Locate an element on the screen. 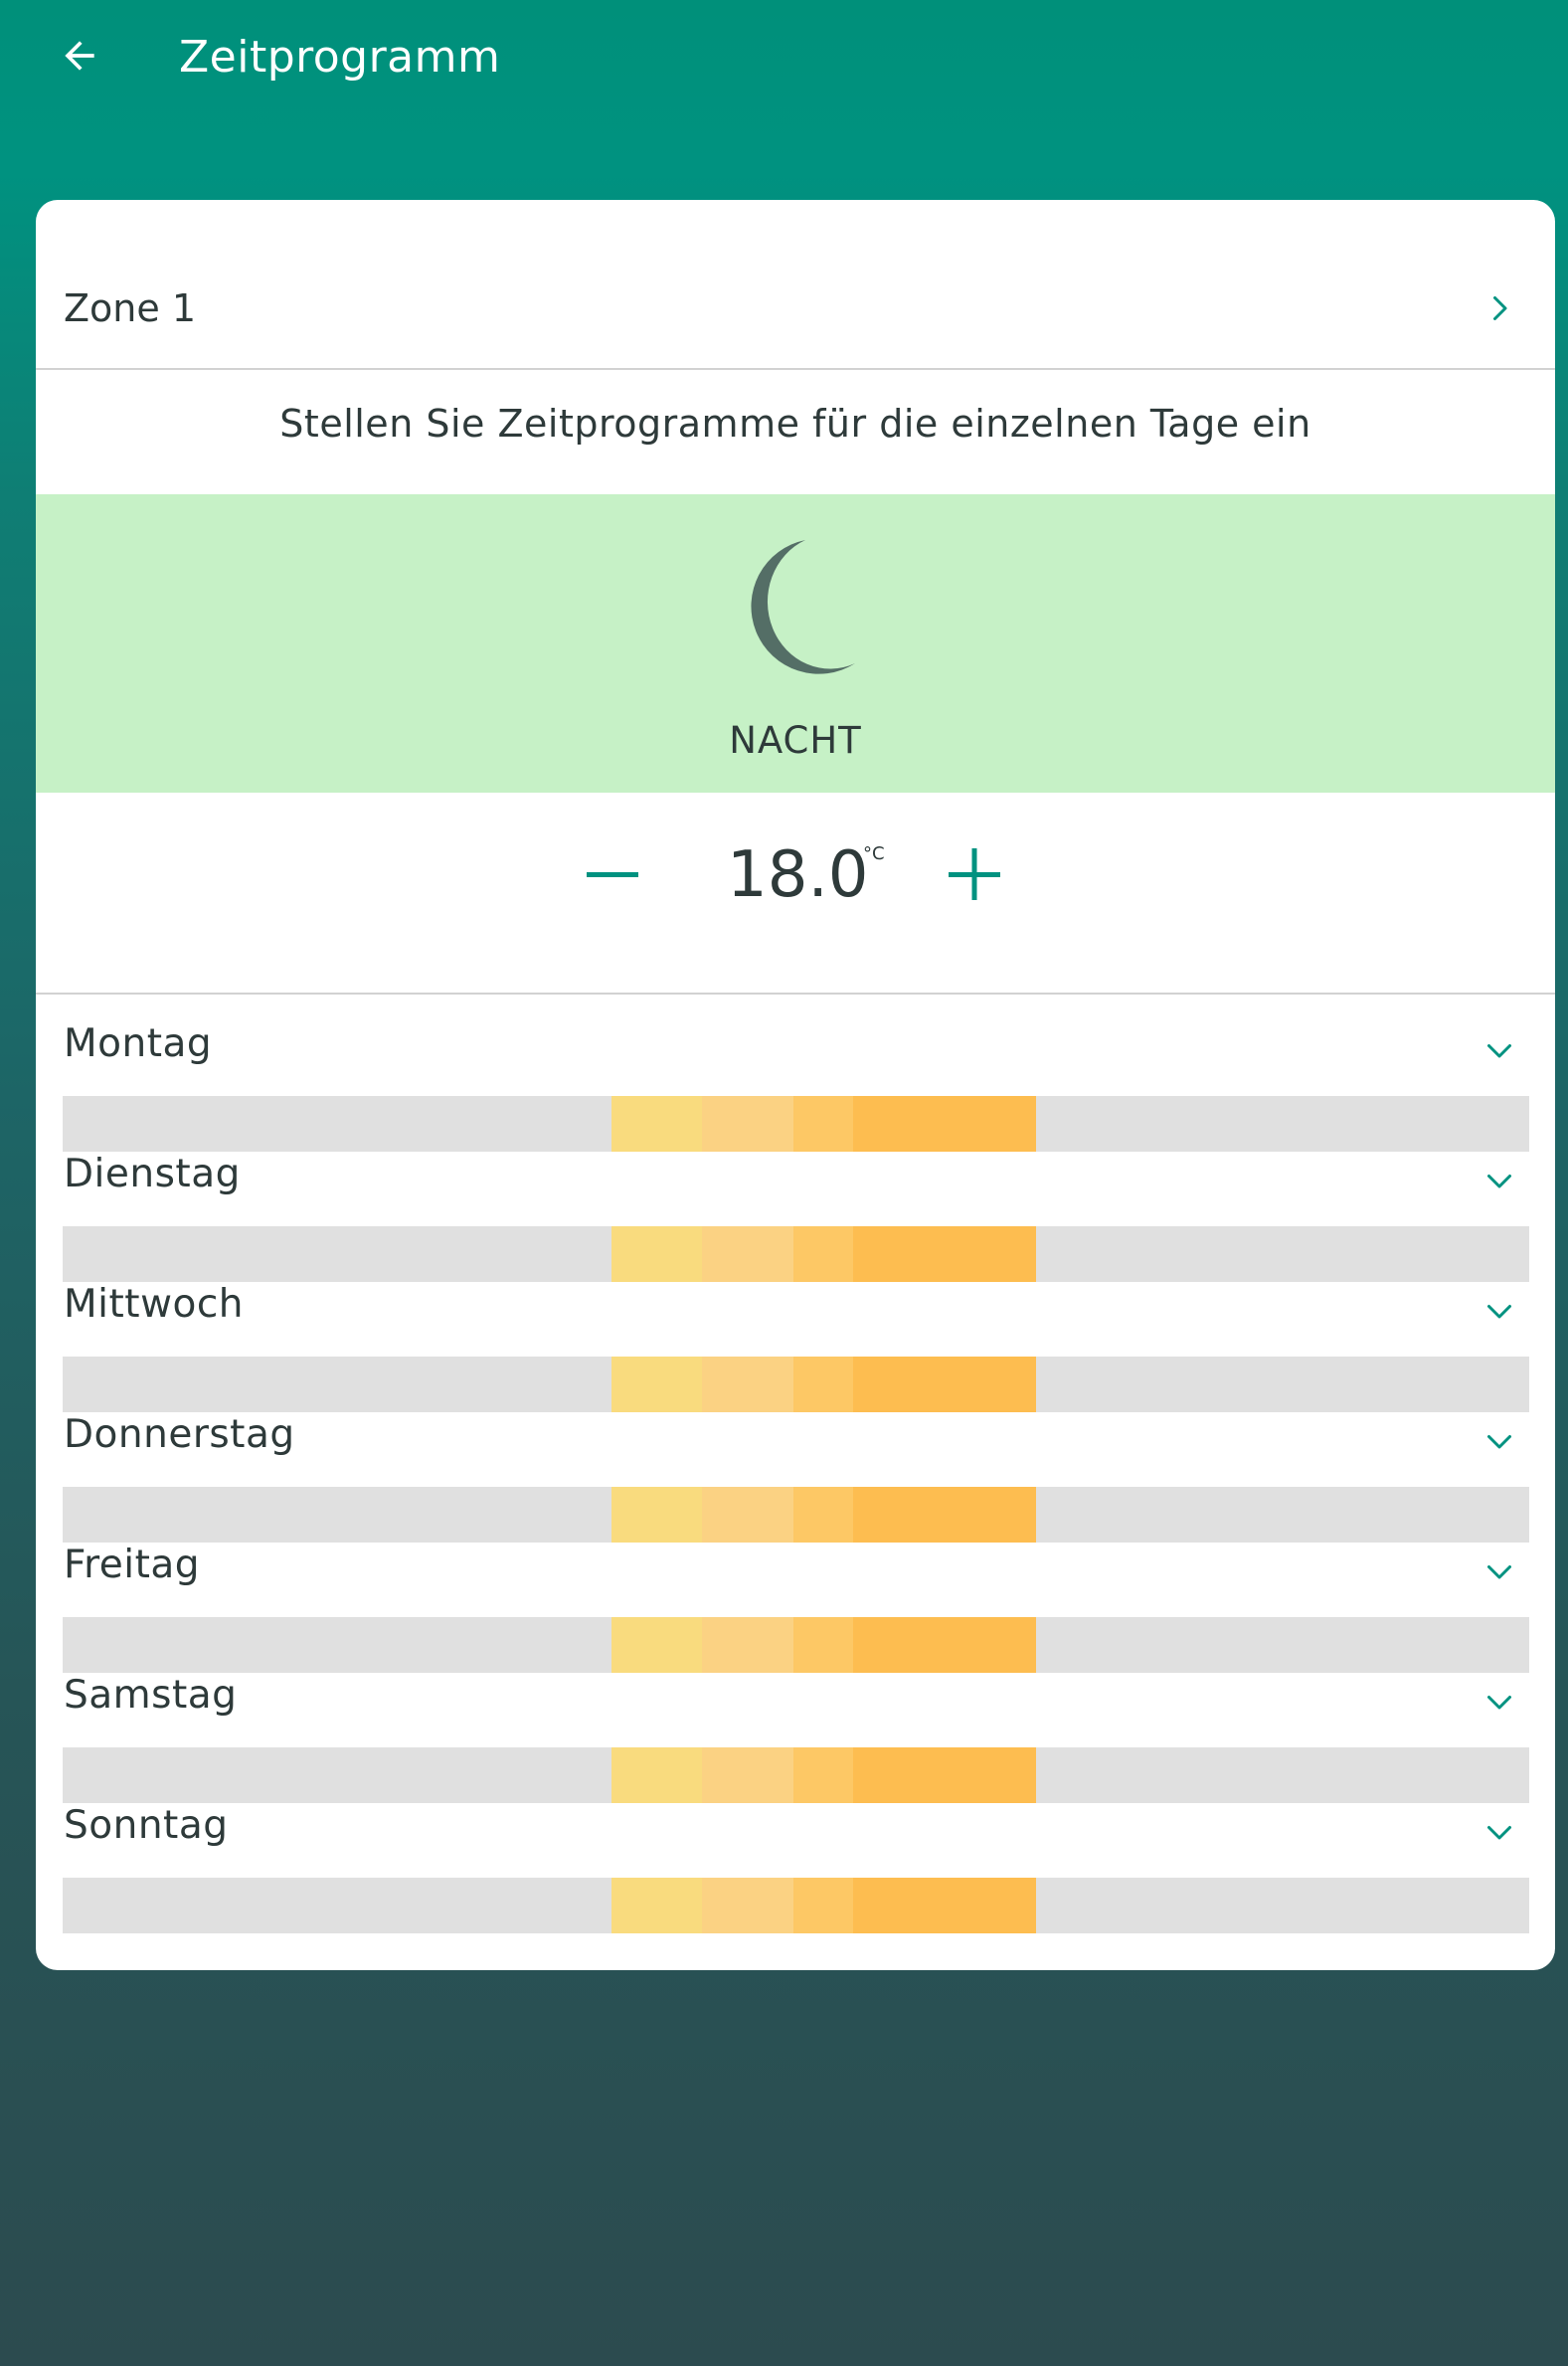  temperature-unit: °C is located at coordinates (874, 853).